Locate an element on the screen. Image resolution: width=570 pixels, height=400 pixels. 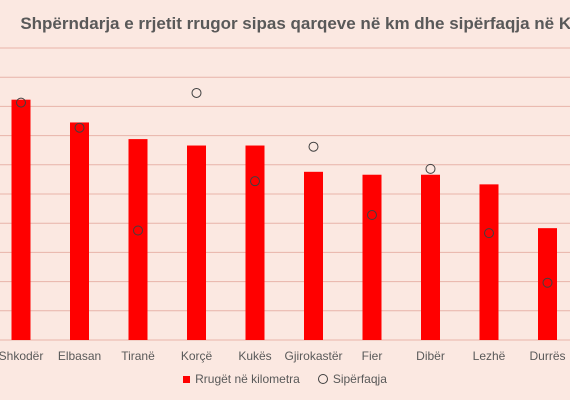
legend: Rrugët në kilometra Sipërfaqja is located at coordinates (285, 379).